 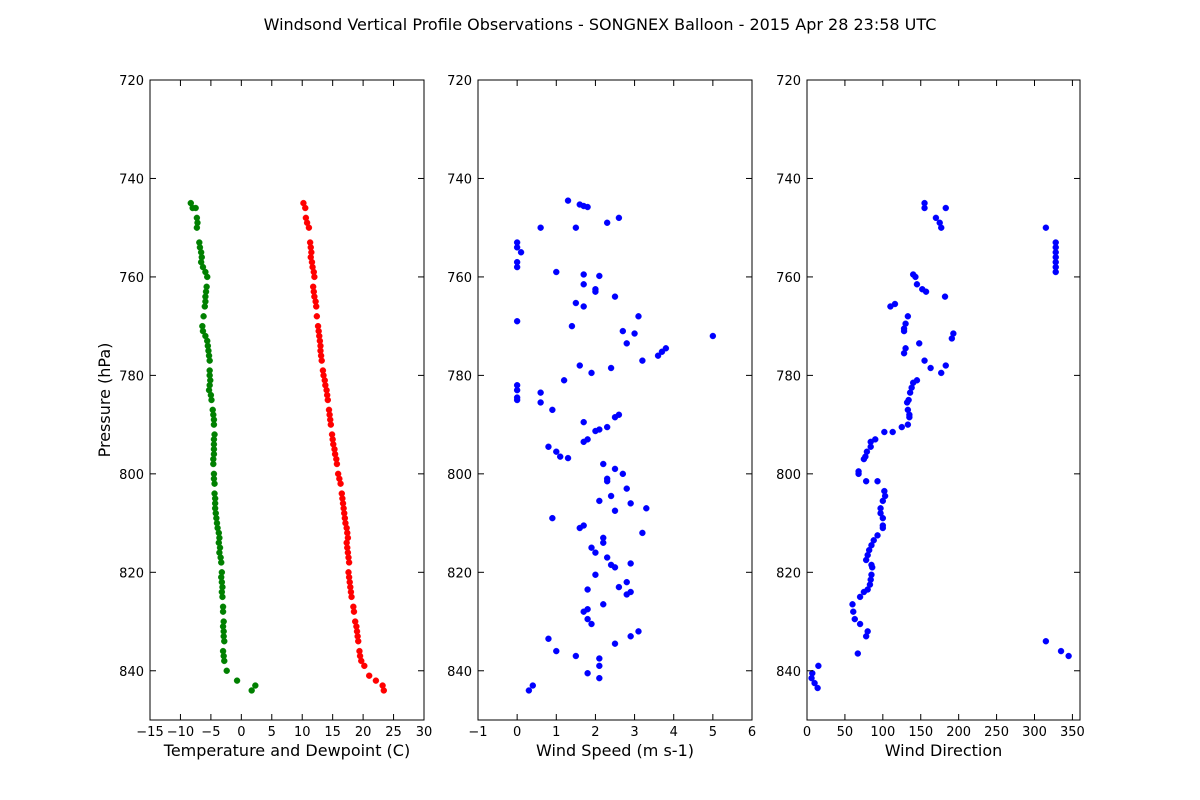 What do you see at coordinates (674, 732) in the screenshot?
I see `x-tick-label: 4` at bounding box center [674, 732].